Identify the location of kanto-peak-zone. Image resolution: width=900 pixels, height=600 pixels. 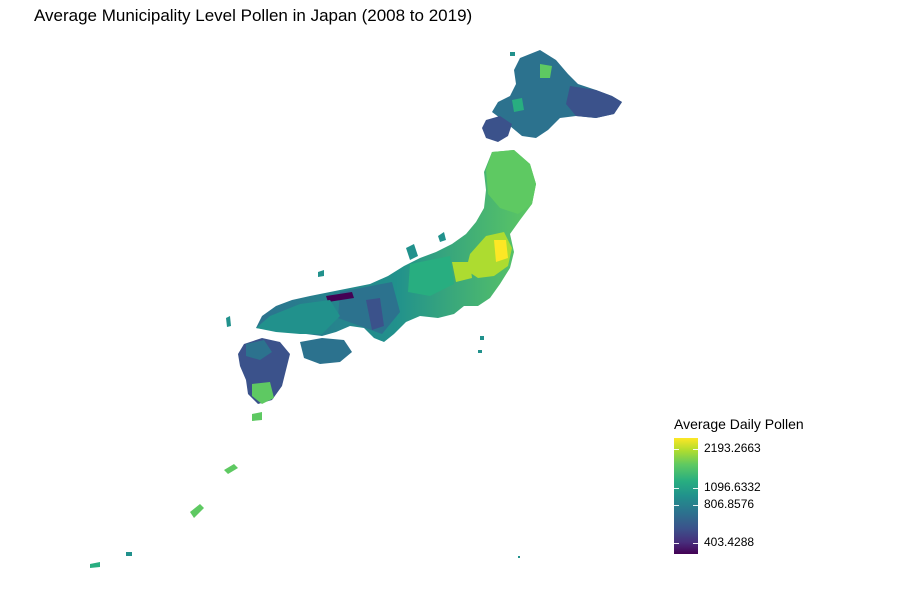
(501, 251).